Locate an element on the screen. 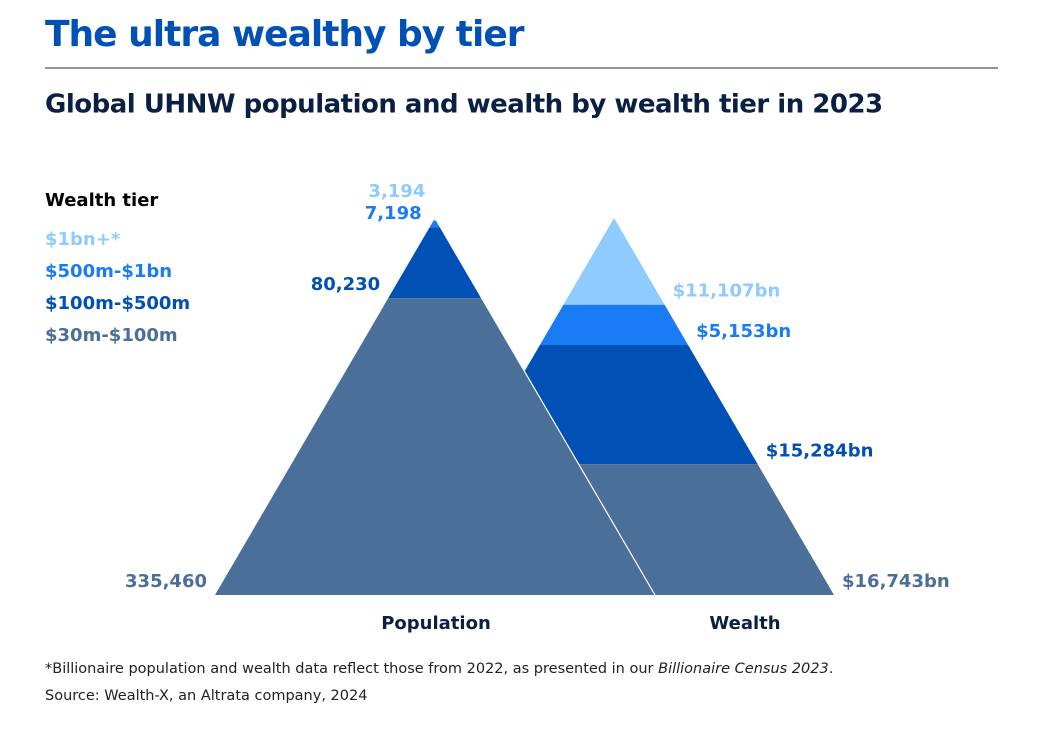 The height and width of the screenshot is (733, 1057). series-label: Population is located at coordinates (436, 623).